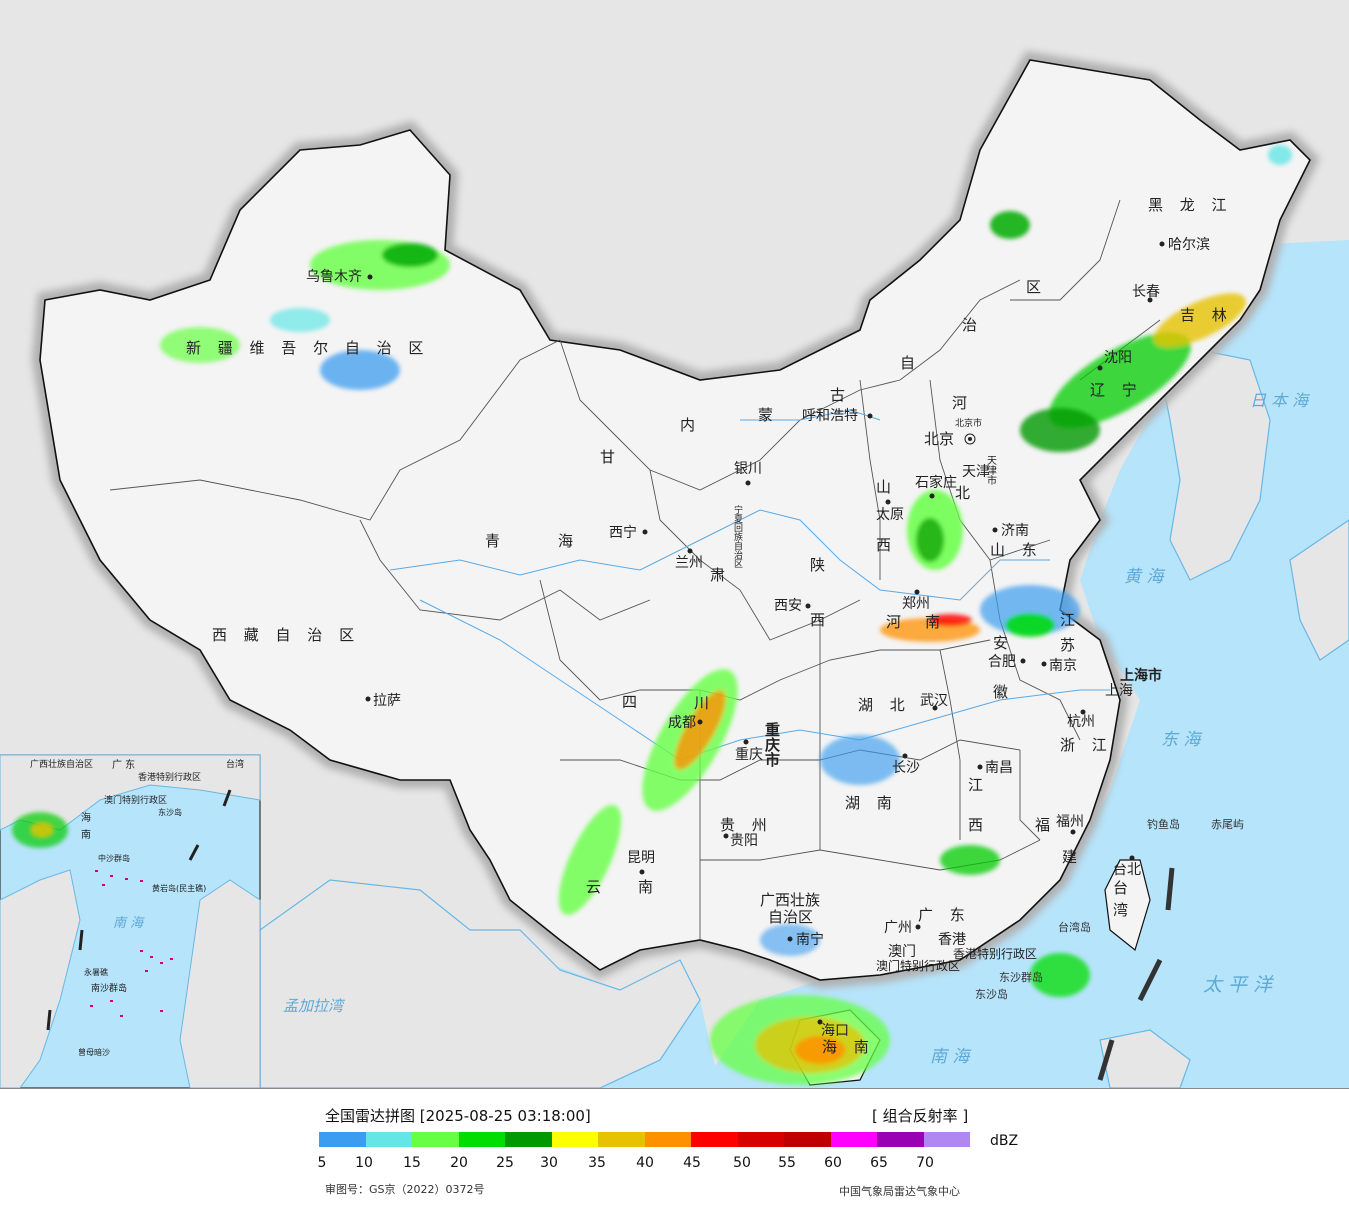  Describe the element at coordinates (906, 764) in the screenshot. I see `city-changsha: 长沙` at that location.